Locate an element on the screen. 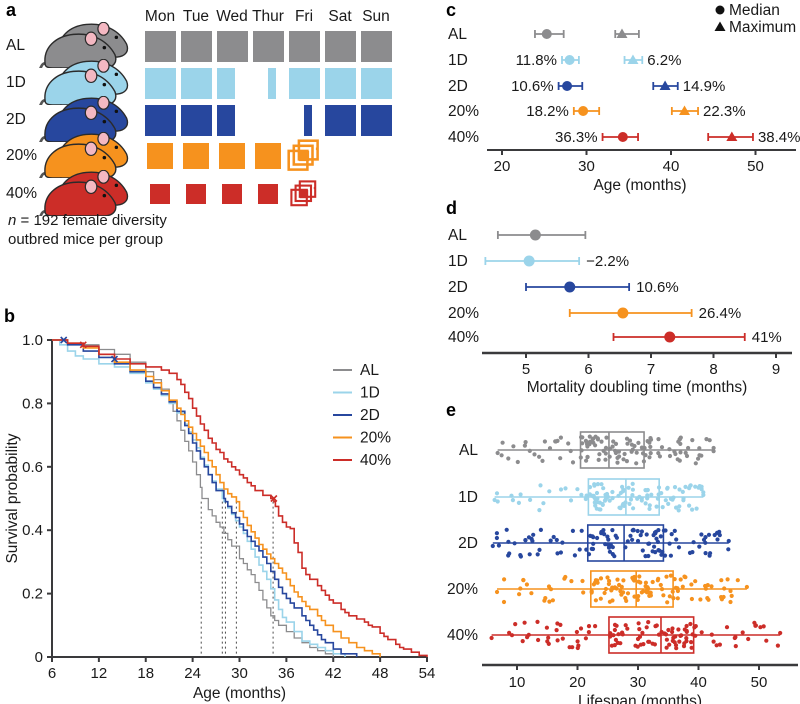  mice-illustrations: AL 1D 2D 20% 40% is located at coordinates (71, 115).